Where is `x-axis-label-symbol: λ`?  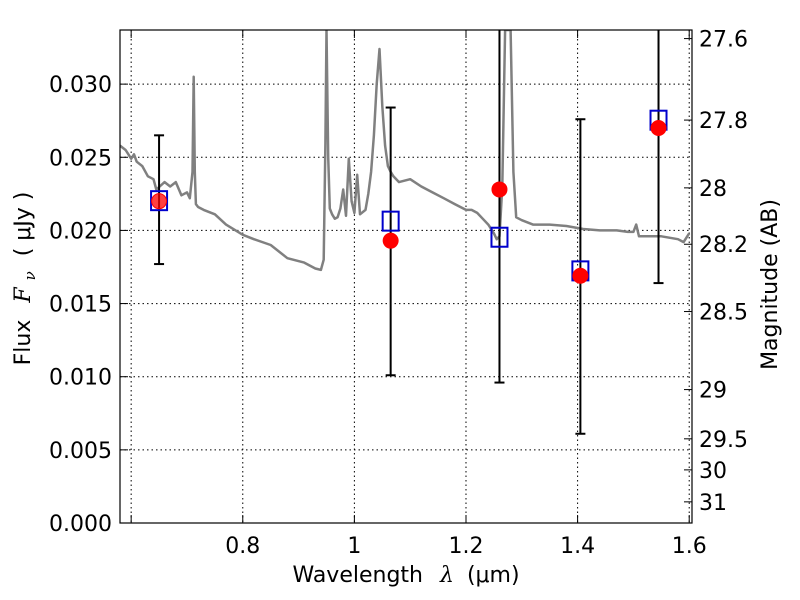 x-axis-label-symbol: λ is located at coordinates (446, 575).